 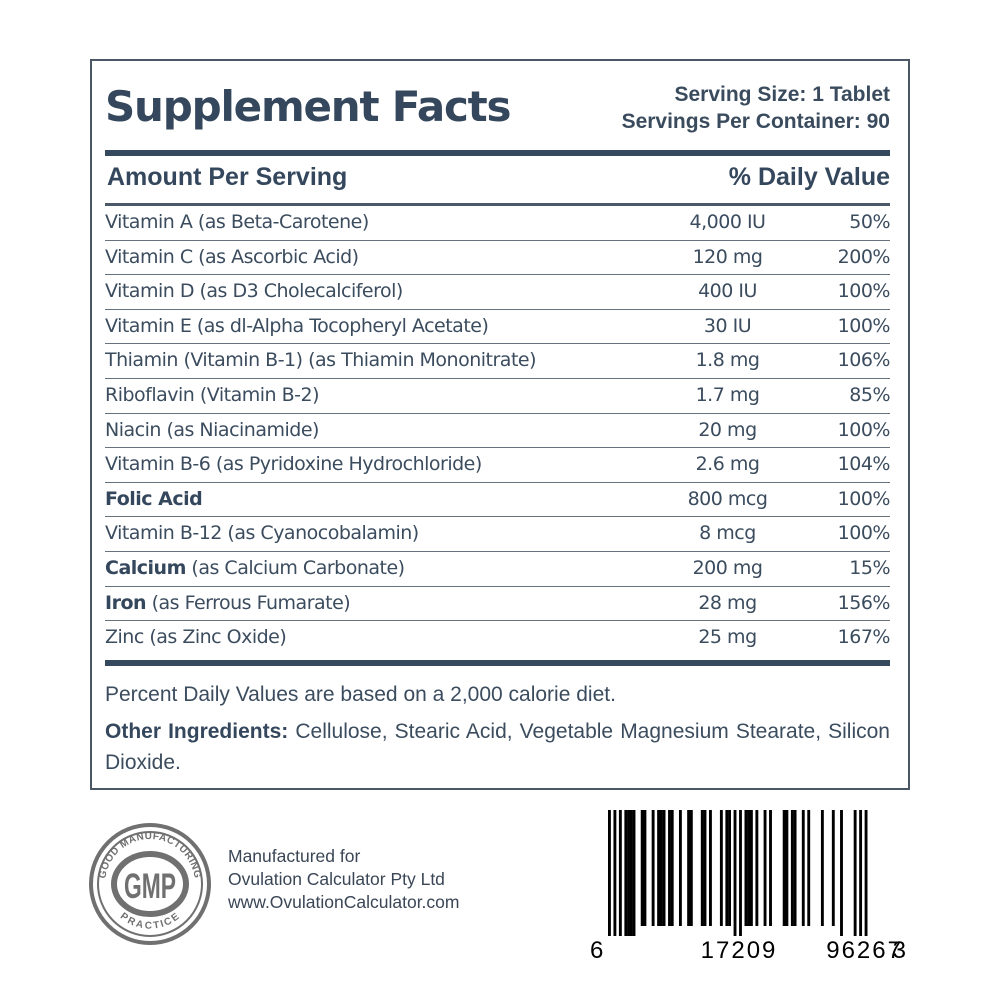 I want to click on nutrient-name: Vitamin D (as D3 Cholecalciferol), so click(x=254, y=291).